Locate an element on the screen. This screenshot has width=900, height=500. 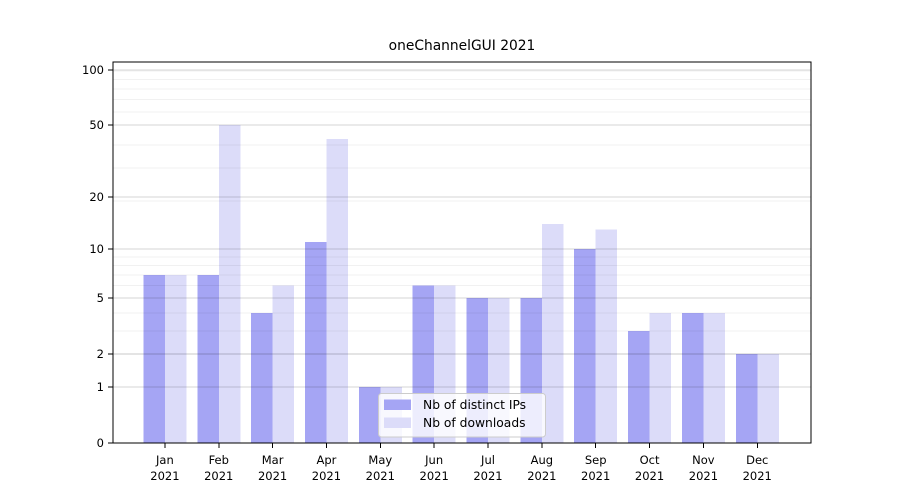
bar-downloads-nov is located at coordinates (714, 377).